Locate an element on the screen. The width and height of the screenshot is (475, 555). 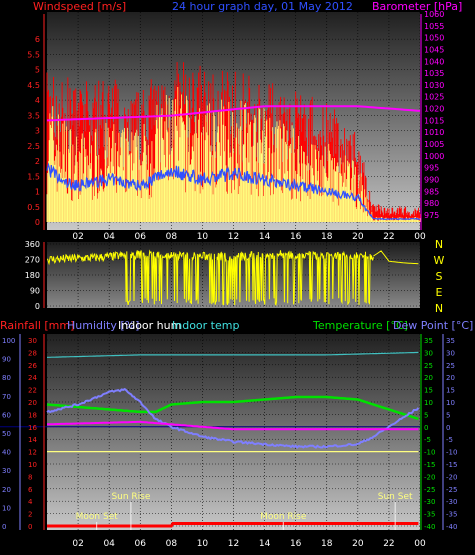
wind-x-tick: 06 is located at coordinates (141, 237).